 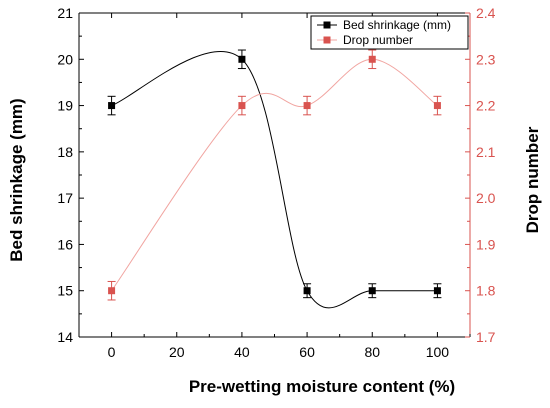 What do you see at coordinates (486, 291) in the screenshot?
I see `right-y-tick-label: 1.8` at bounding box center [486, 291].